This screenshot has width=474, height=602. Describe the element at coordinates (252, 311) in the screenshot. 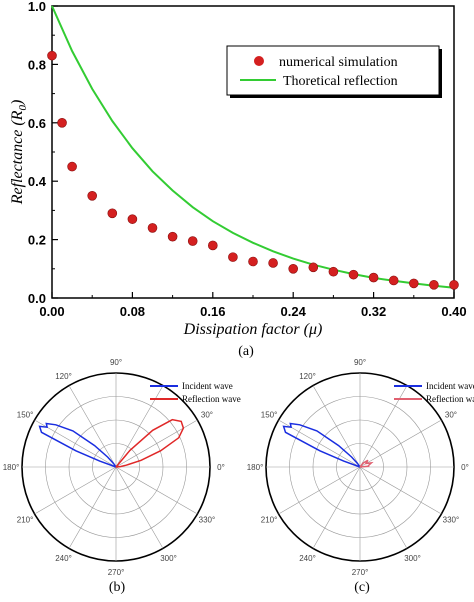

I see `x-tick-labels-a: 0.00 0.08 0.16 0.24 0.32 0.40` at that location.